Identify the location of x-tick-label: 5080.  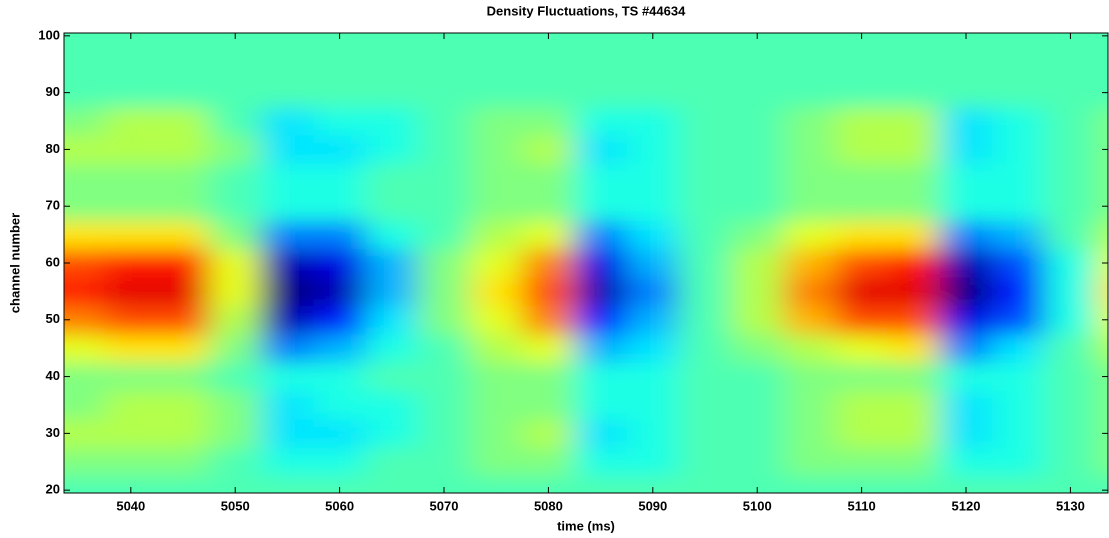
(548, 505).